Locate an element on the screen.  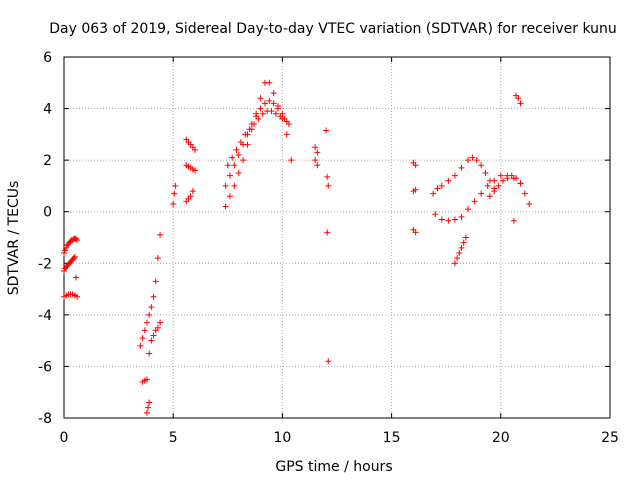
x-axis-label: GPS time / hours is located at coordinates (333, 467).